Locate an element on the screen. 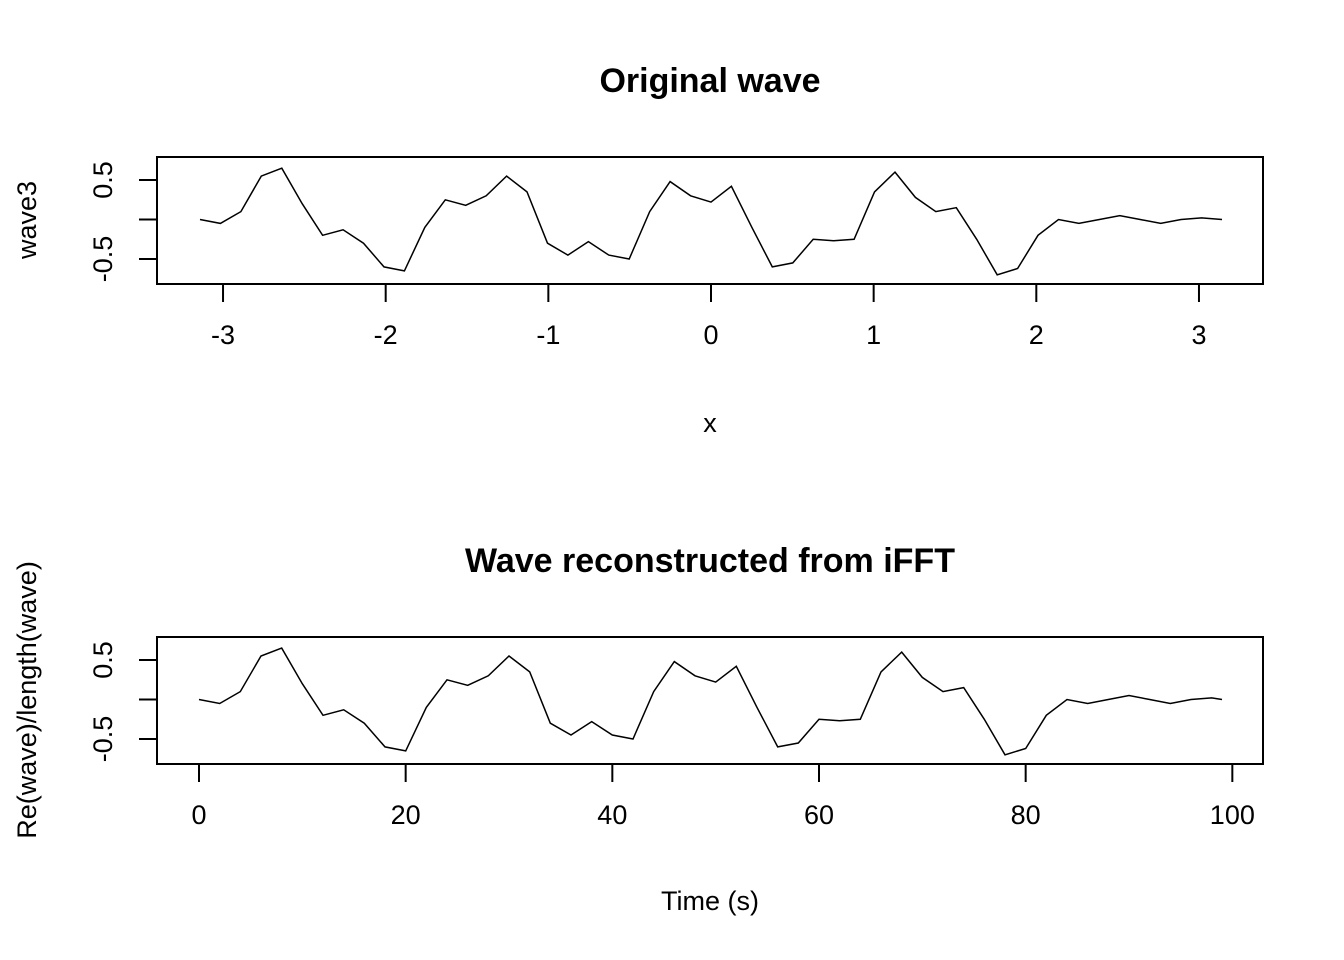 This screenshot has height=960, width=1344. x-tick-label: -1 is located at coordinates (548, 335).